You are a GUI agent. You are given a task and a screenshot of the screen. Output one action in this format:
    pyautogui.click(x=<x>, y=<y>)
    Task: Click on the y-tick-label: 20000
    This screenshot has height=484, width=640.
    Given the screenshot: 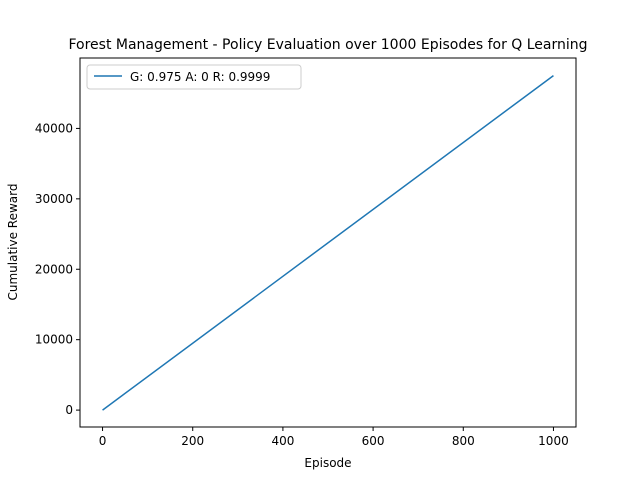 What is the action you would take?
    pyautogui.click(x=54, y=269)
    